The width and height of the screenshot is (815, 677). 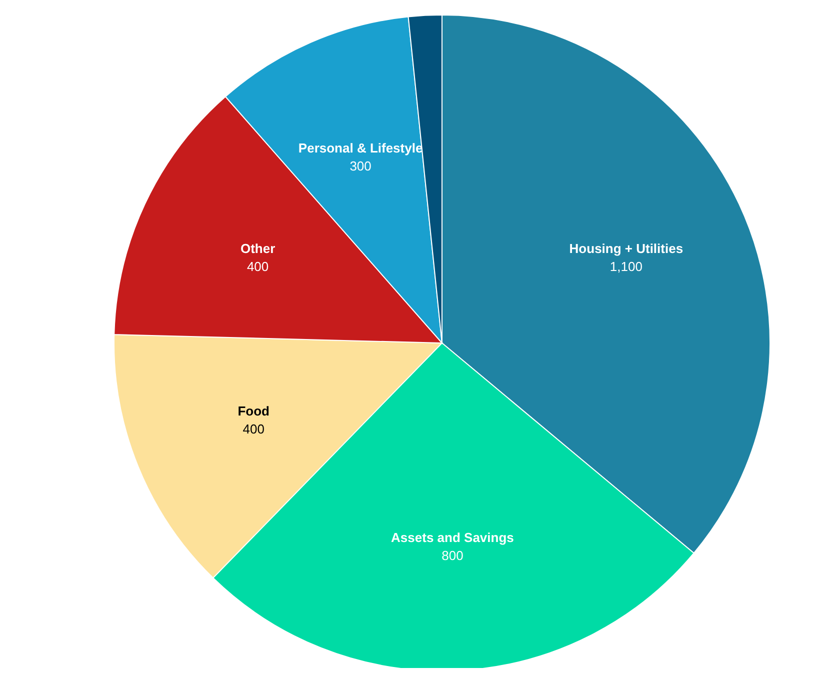 I want to click on slice-label: Assets and Savings, so click(x=452, y=538).